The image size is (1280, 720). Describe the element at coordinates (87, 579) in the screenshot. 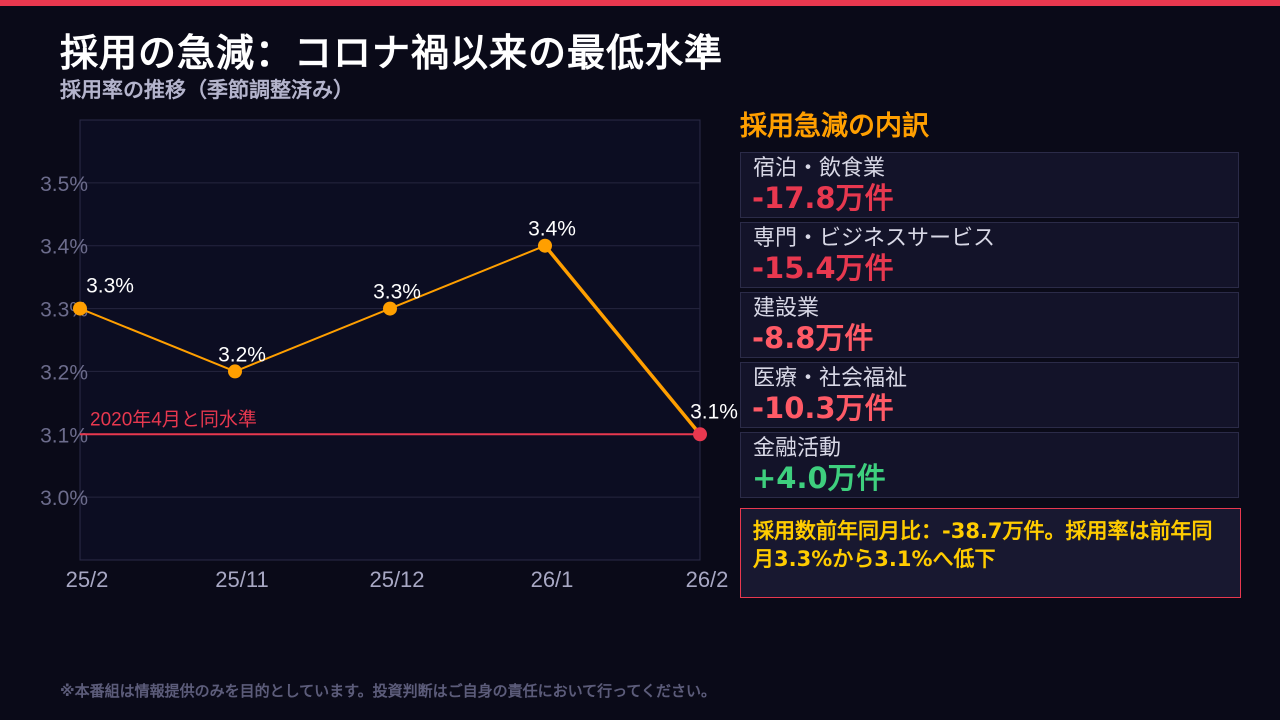

I see `x-tick-label: 25/2` at that location.